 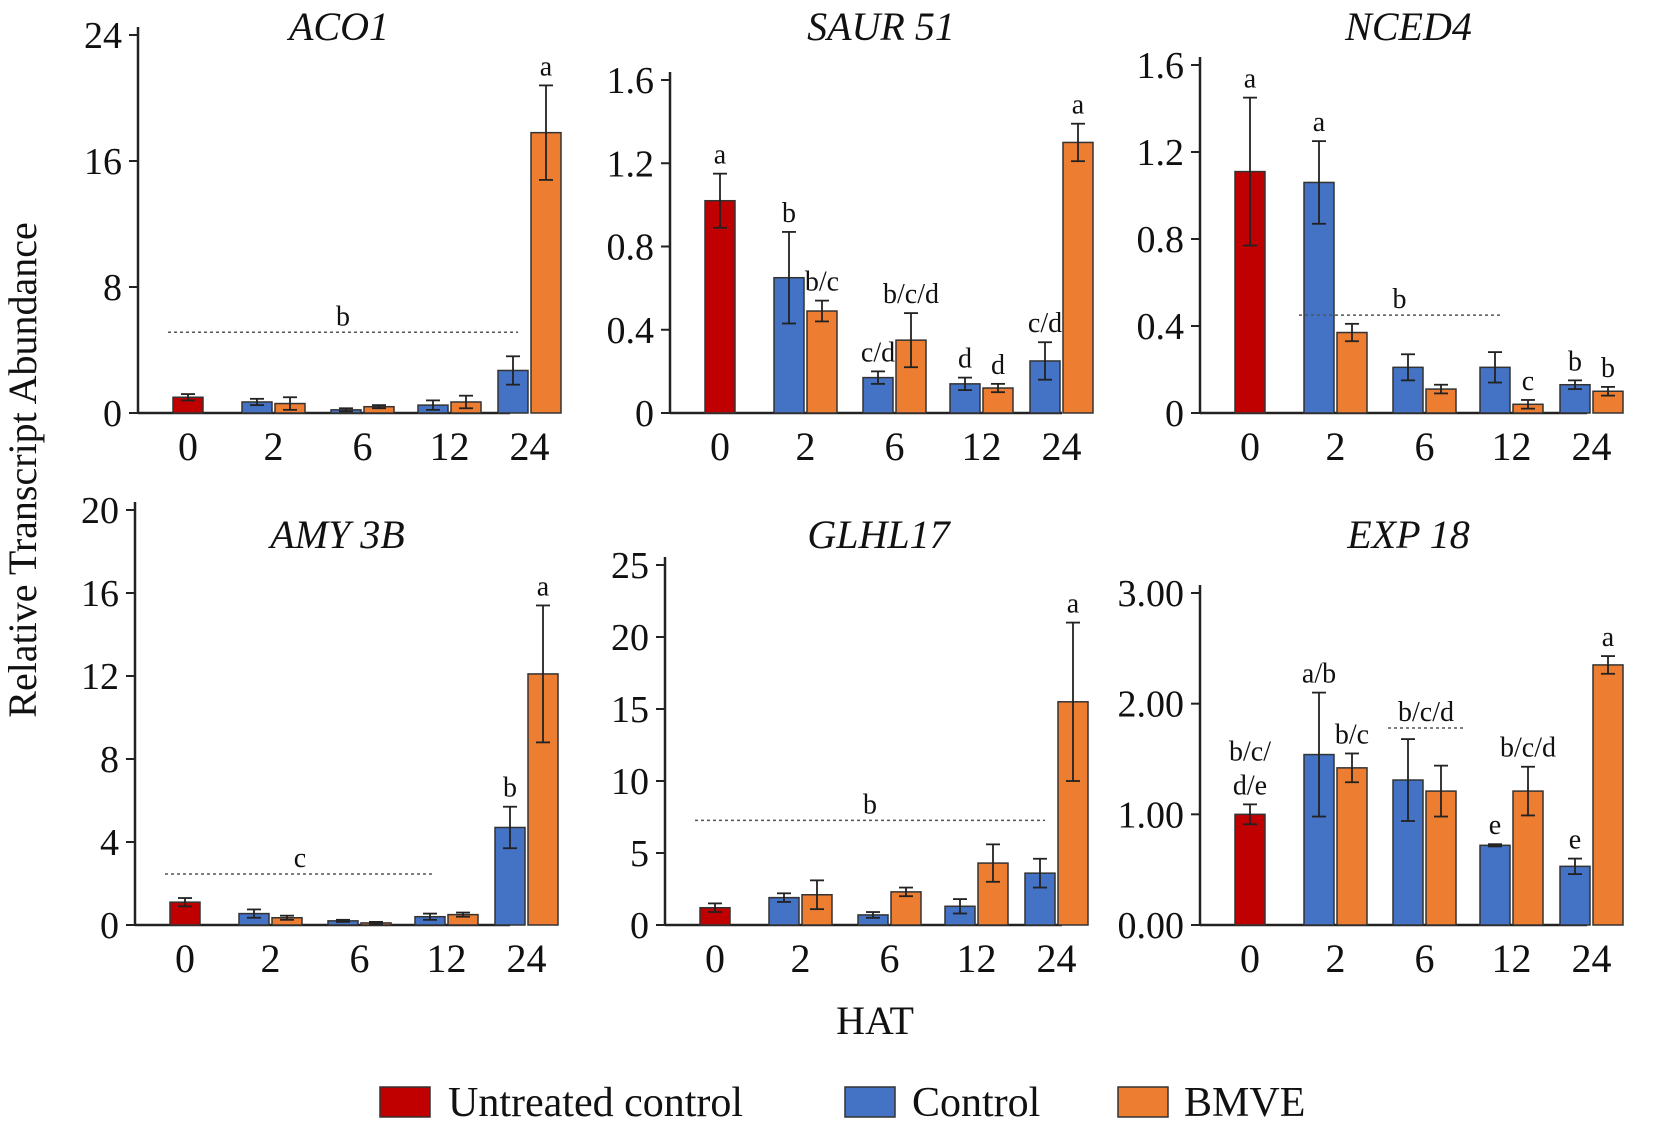 I want to click on legend-label-bmve: BMVE, so click(x=1244, y=1103).